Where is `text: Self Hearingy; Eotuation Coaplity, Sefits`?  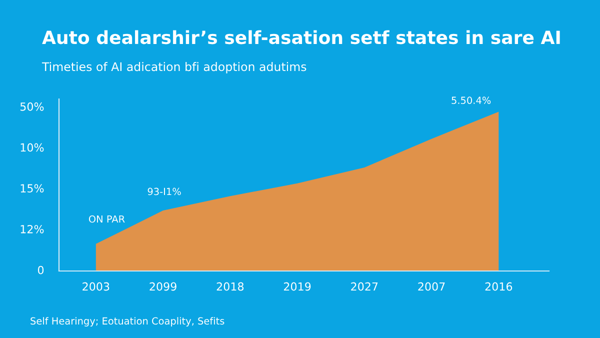 text: Self Hearingy; Eotuation Coaplity, Sefits is located at coordinates (127, 321).